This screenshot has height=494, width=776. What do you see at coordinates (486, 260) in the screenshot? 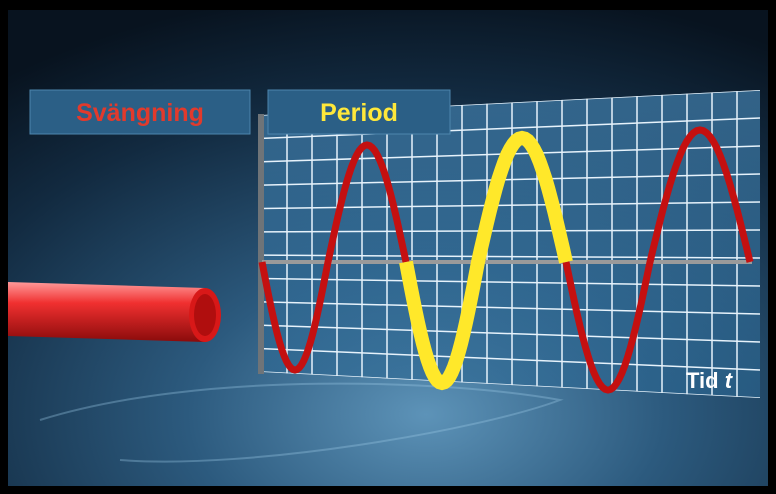
I see `wave-period` at bounding box center [486, 260].